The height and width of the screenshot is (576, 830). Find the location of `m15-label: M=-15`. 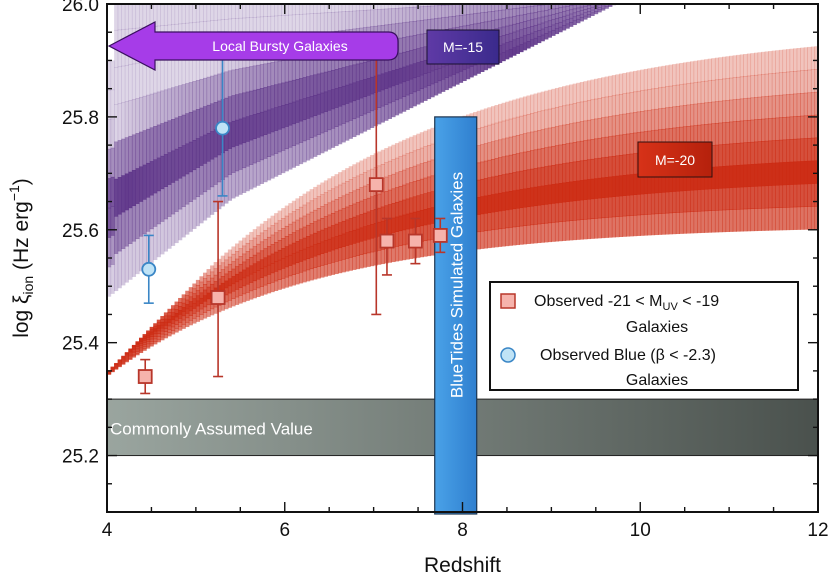

m15-label: M=-15 is located at coordinates (463, 47).